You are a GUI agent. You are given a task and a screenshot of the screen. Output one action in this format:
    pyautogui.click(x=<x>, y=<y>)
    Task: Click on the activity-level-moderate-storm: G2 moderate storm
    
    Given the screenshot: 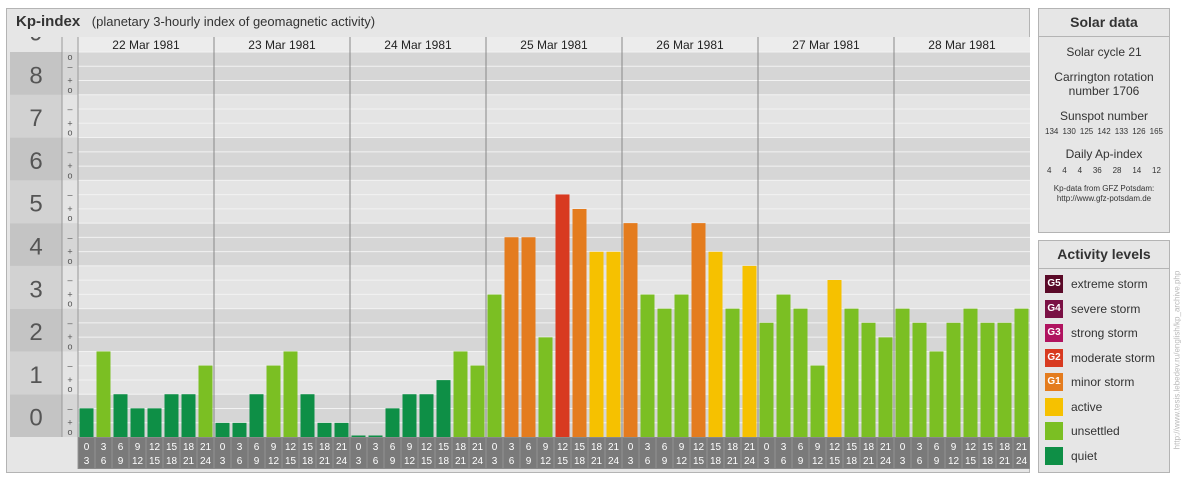 What is the action you would take?
    pyautogui.click(x=1104, y=358)
    